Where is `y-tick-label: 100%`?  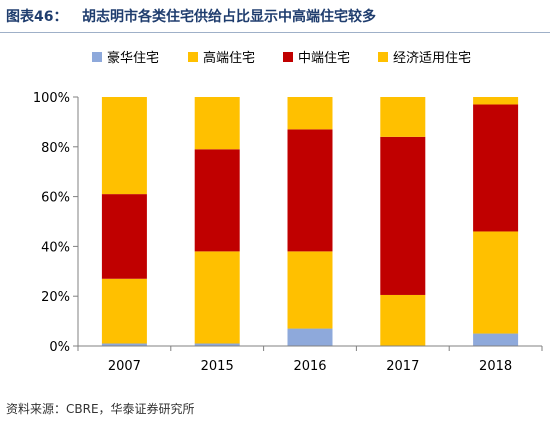 y-tick-label: 100% is located at coordinates (51, 98).